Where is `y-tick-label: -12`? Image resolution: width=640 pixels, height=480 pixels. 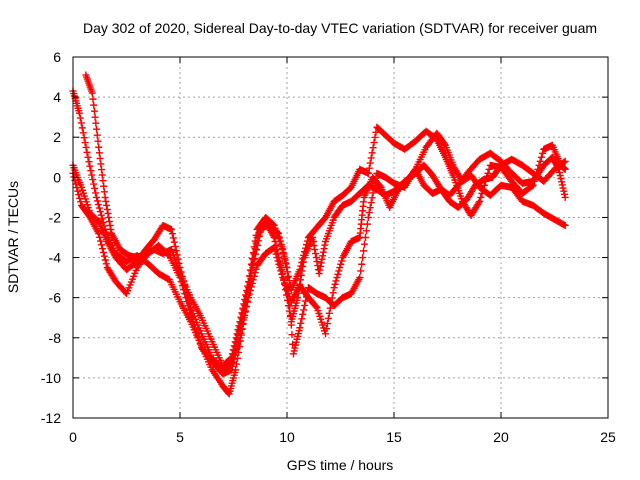 y-tick-label: -12 is located at coordinates (51, 418).